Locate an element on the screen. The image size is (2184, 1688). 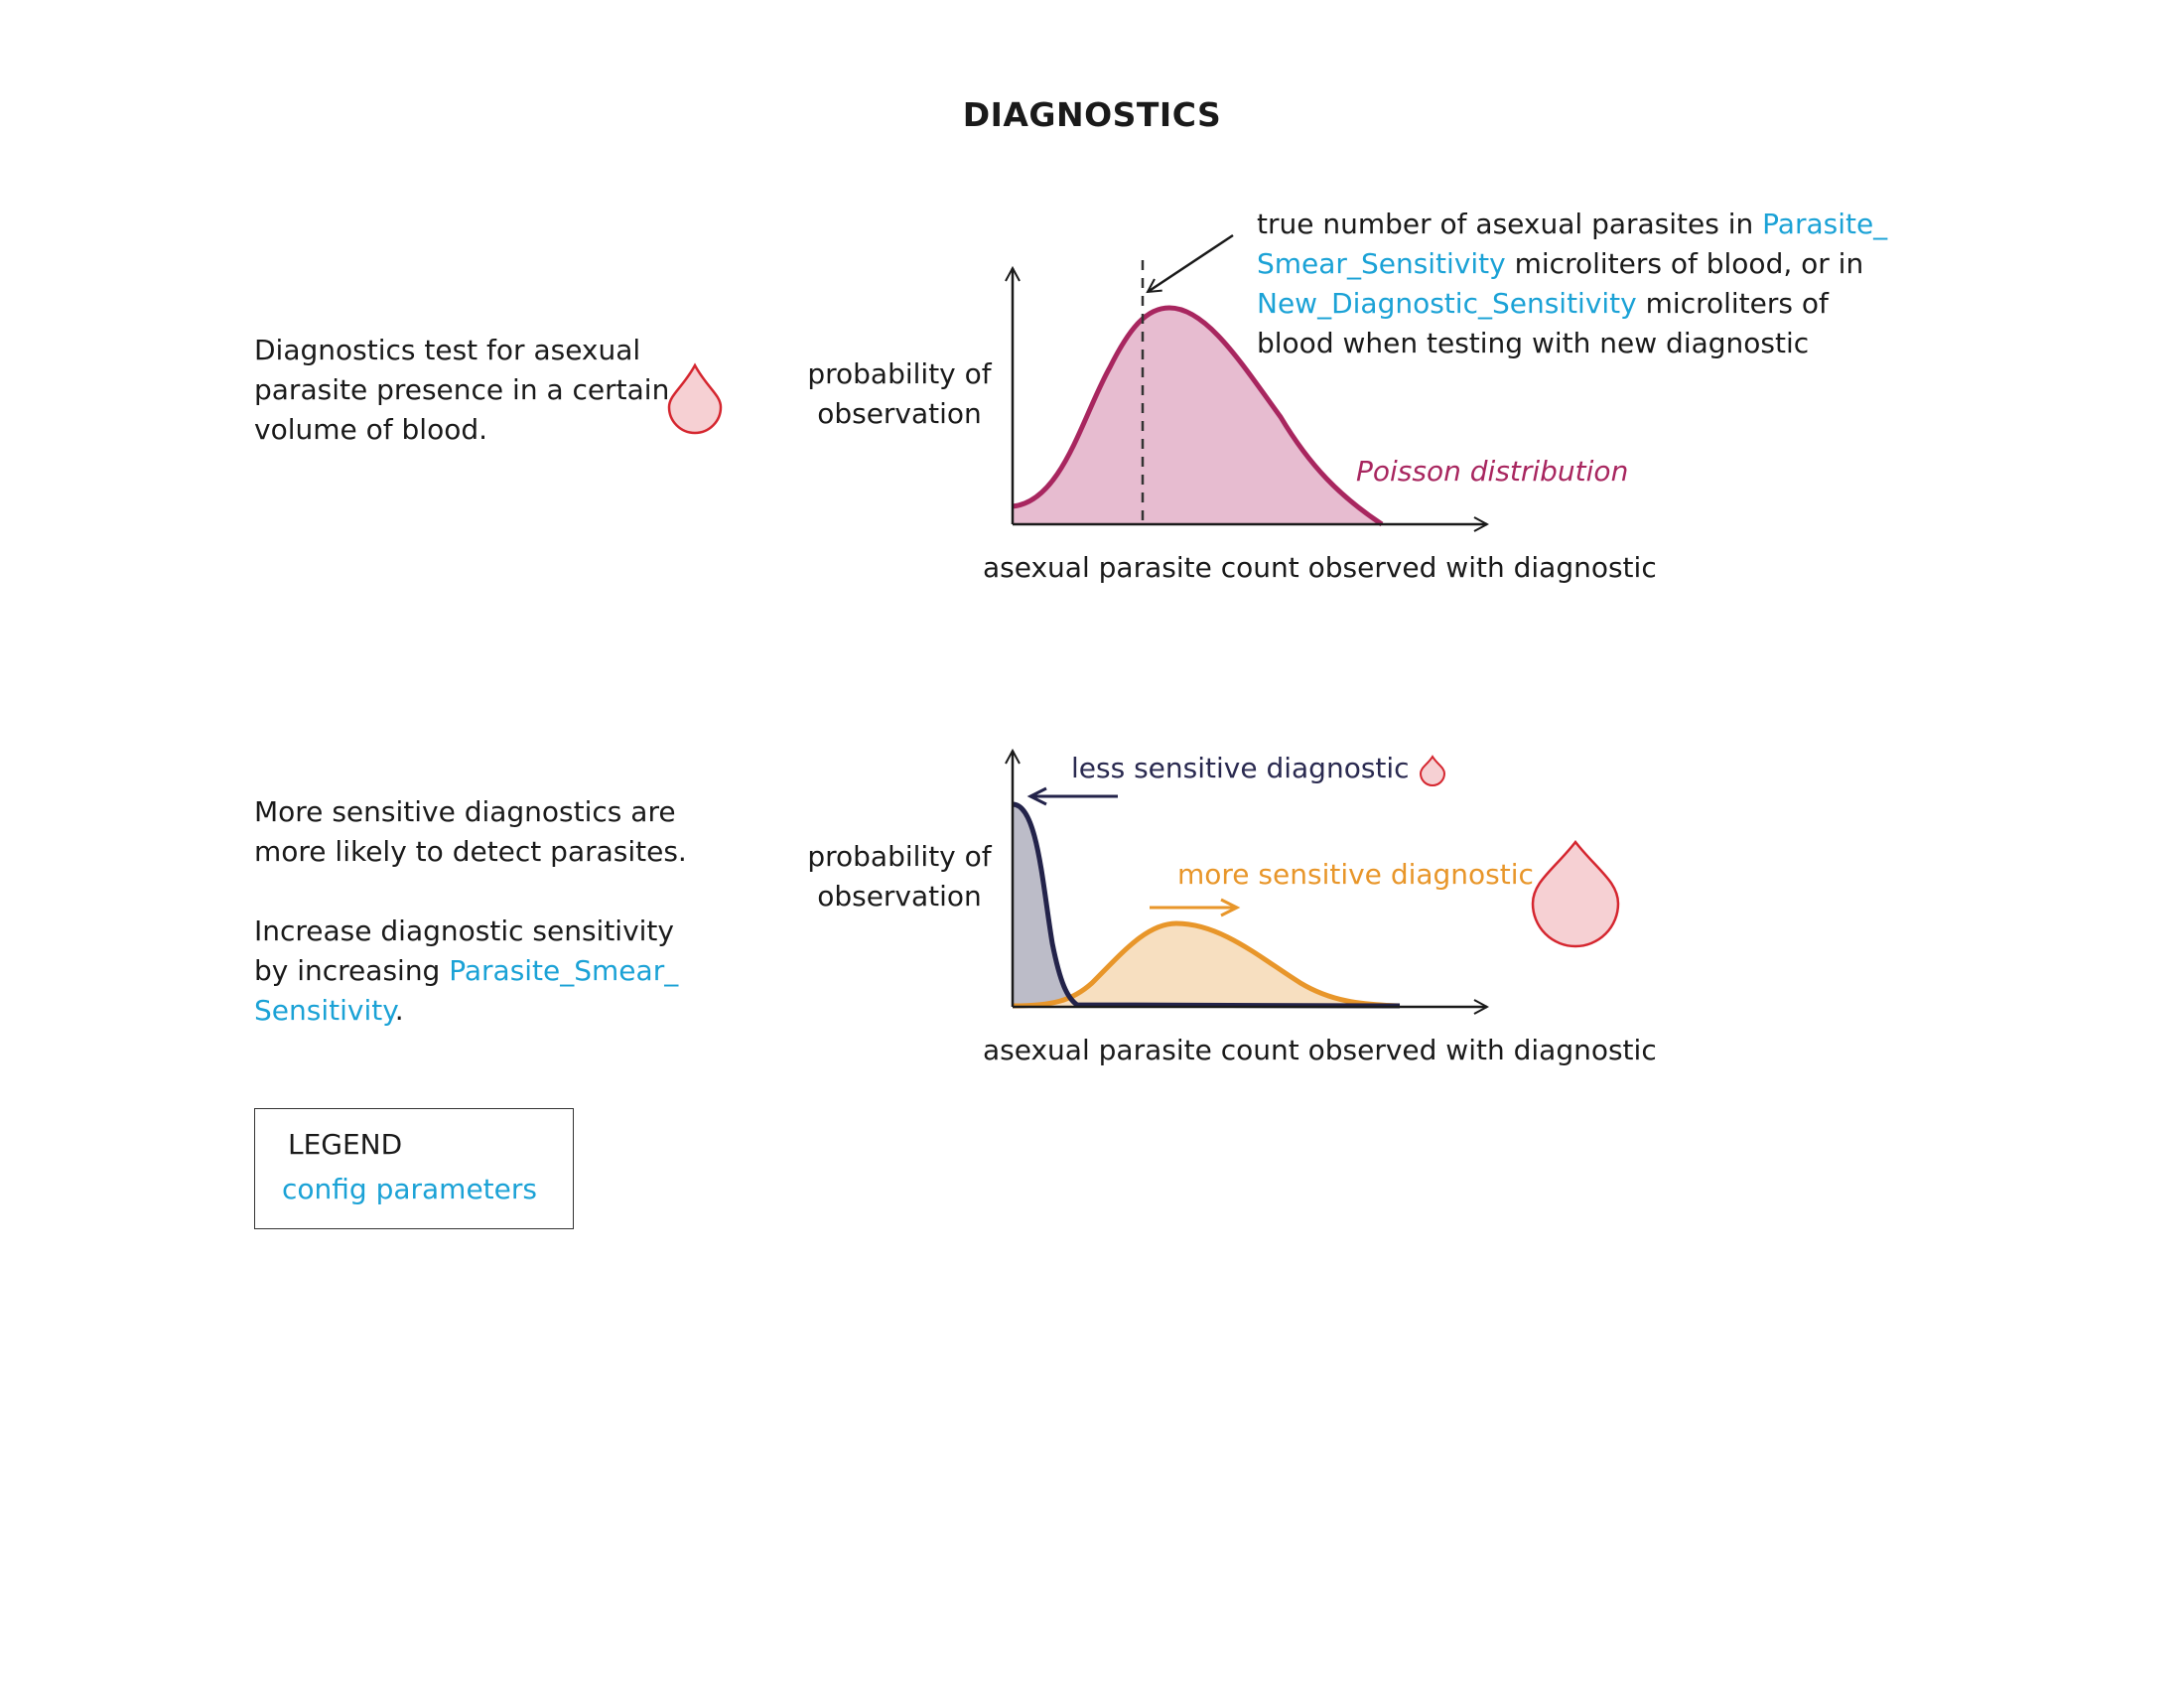
annotation-text: blood when testing with new diagnostic is located at coordinates (1533, 343).